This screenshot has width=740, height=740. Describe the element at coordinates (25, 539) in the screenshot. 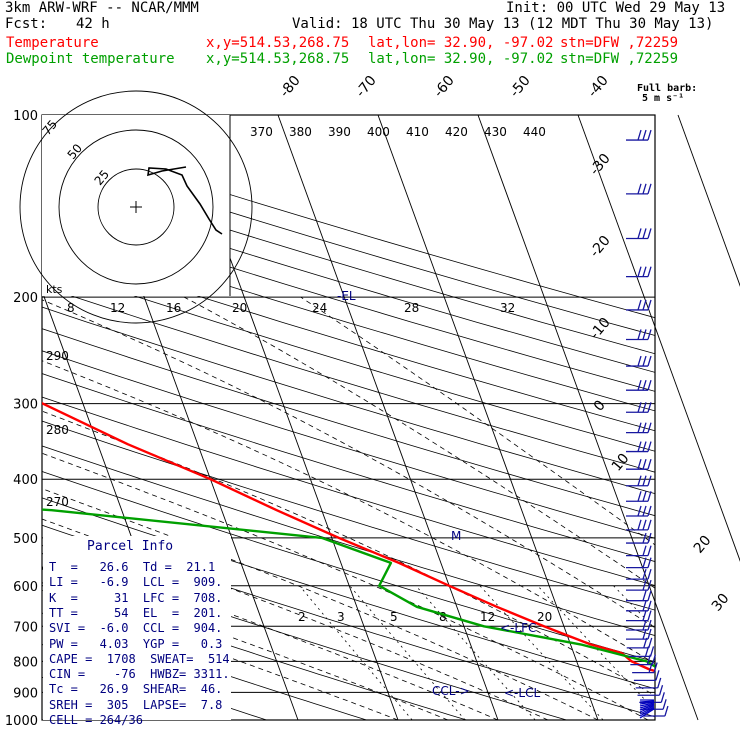

I see `pressure-label: 500` at that location.